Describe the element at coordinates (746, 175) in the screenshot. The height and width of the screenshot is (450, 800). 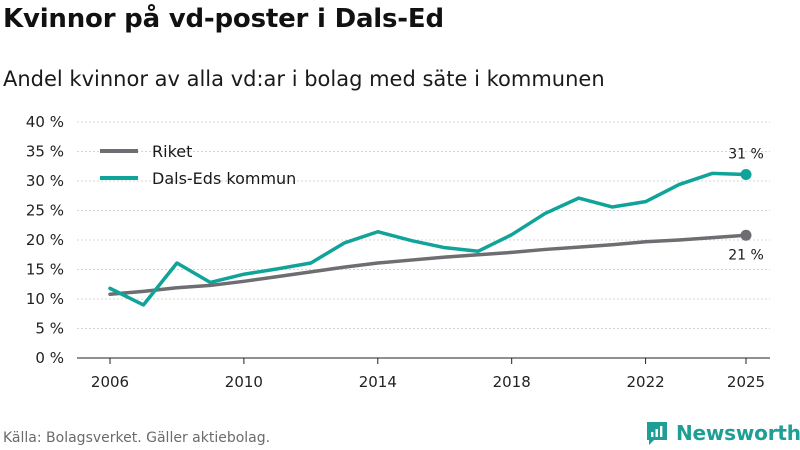
I see `end-point-dals-ed` at that location.